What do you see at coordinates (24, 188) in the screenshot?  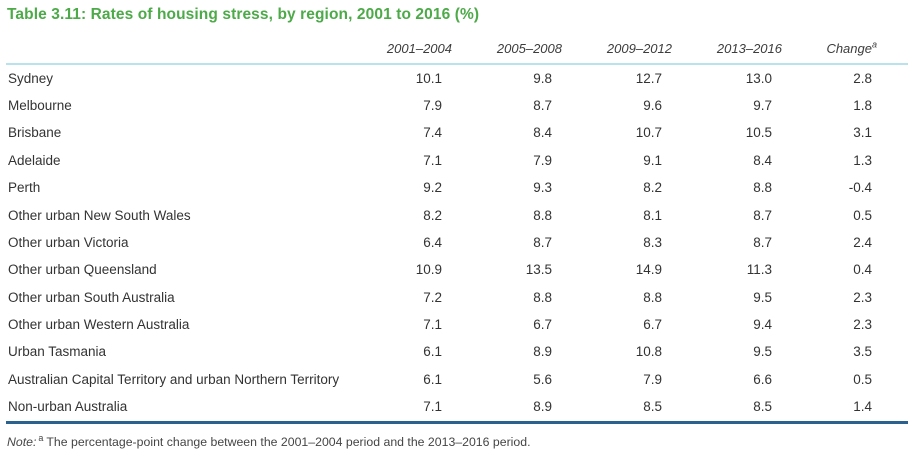 I see `region-label: Perth` at bounding box center [24, 188].